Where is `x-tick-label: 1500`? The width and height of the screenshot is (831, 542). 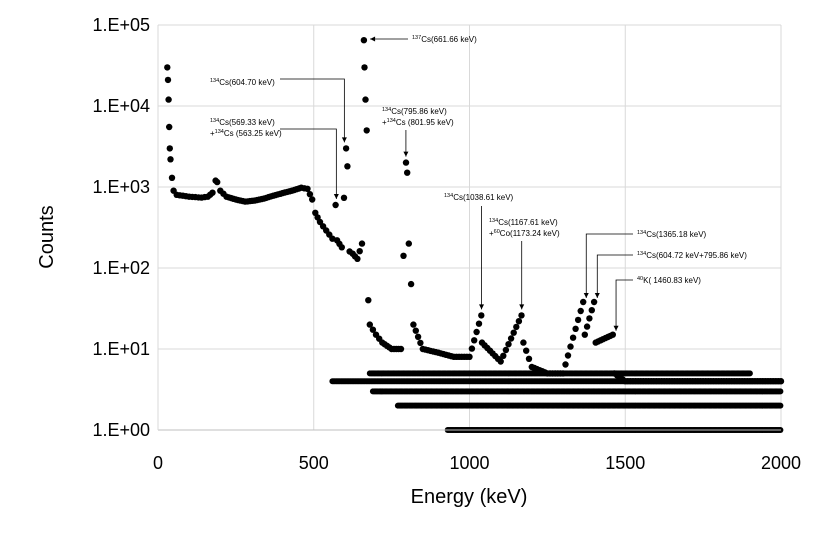 x-tick-label: 1500 is located at coordinates (625, 463).